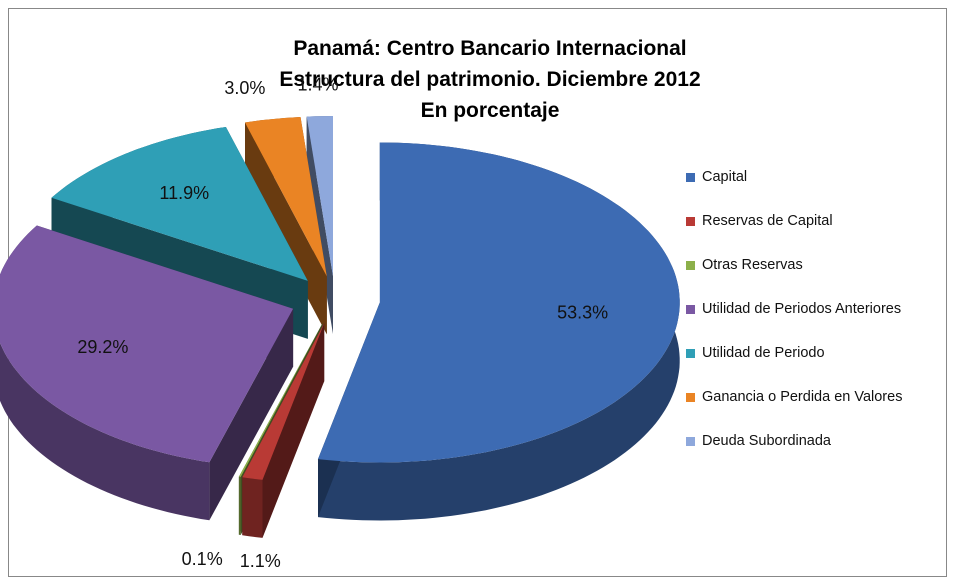 Image resolution: width=956 pixels, height=578 pixels. Describe the element at coordinates (801, 278) in the screenshot. I see `legend-item: Otras Reservas` at that location.